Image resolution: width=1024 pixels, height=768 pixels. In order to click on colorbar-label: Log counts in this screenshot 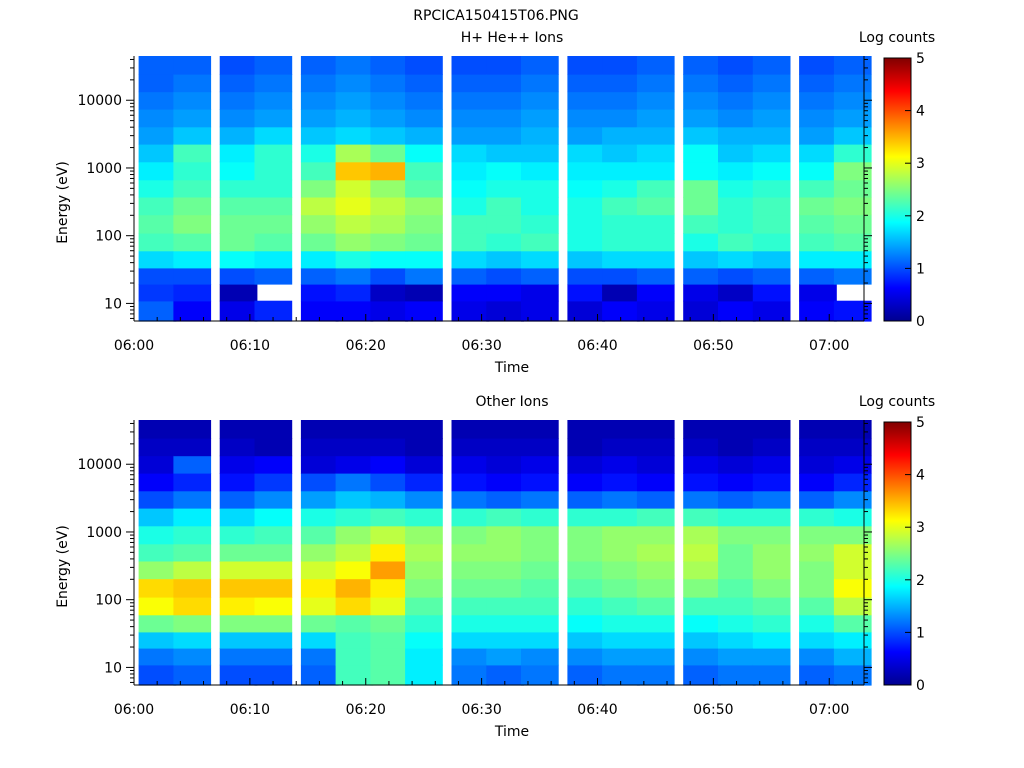, I will do `click(897, 402)`.